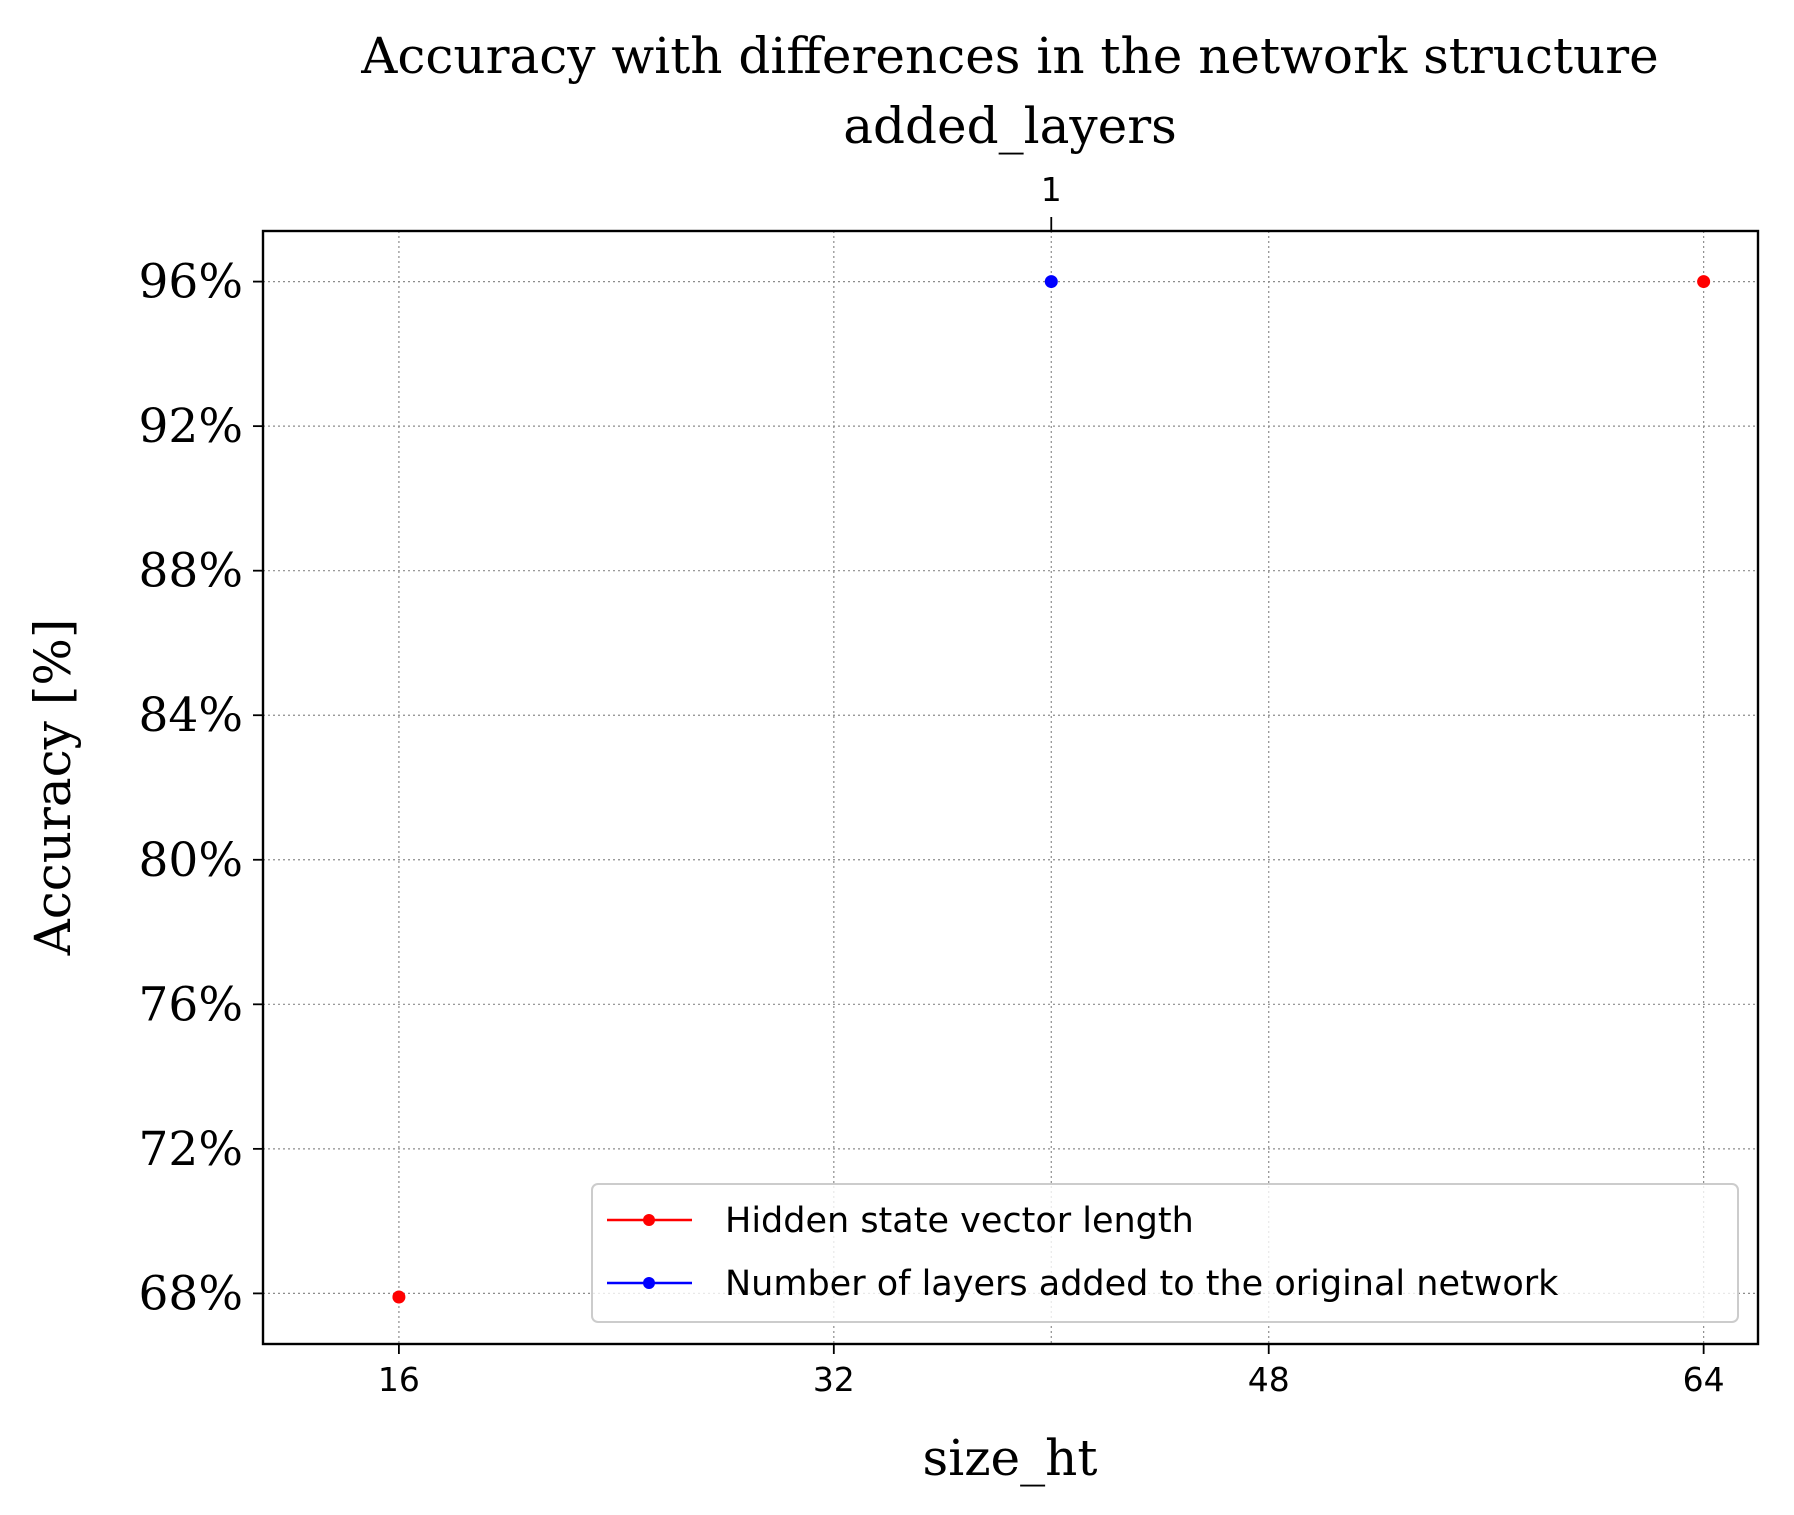 The height and width of the screenshot is (1515, 1794). What do you see at coordinates (191, 571) in the screenshot?
I see `y-tick-label: 88%` at bounding box center [191, 571].